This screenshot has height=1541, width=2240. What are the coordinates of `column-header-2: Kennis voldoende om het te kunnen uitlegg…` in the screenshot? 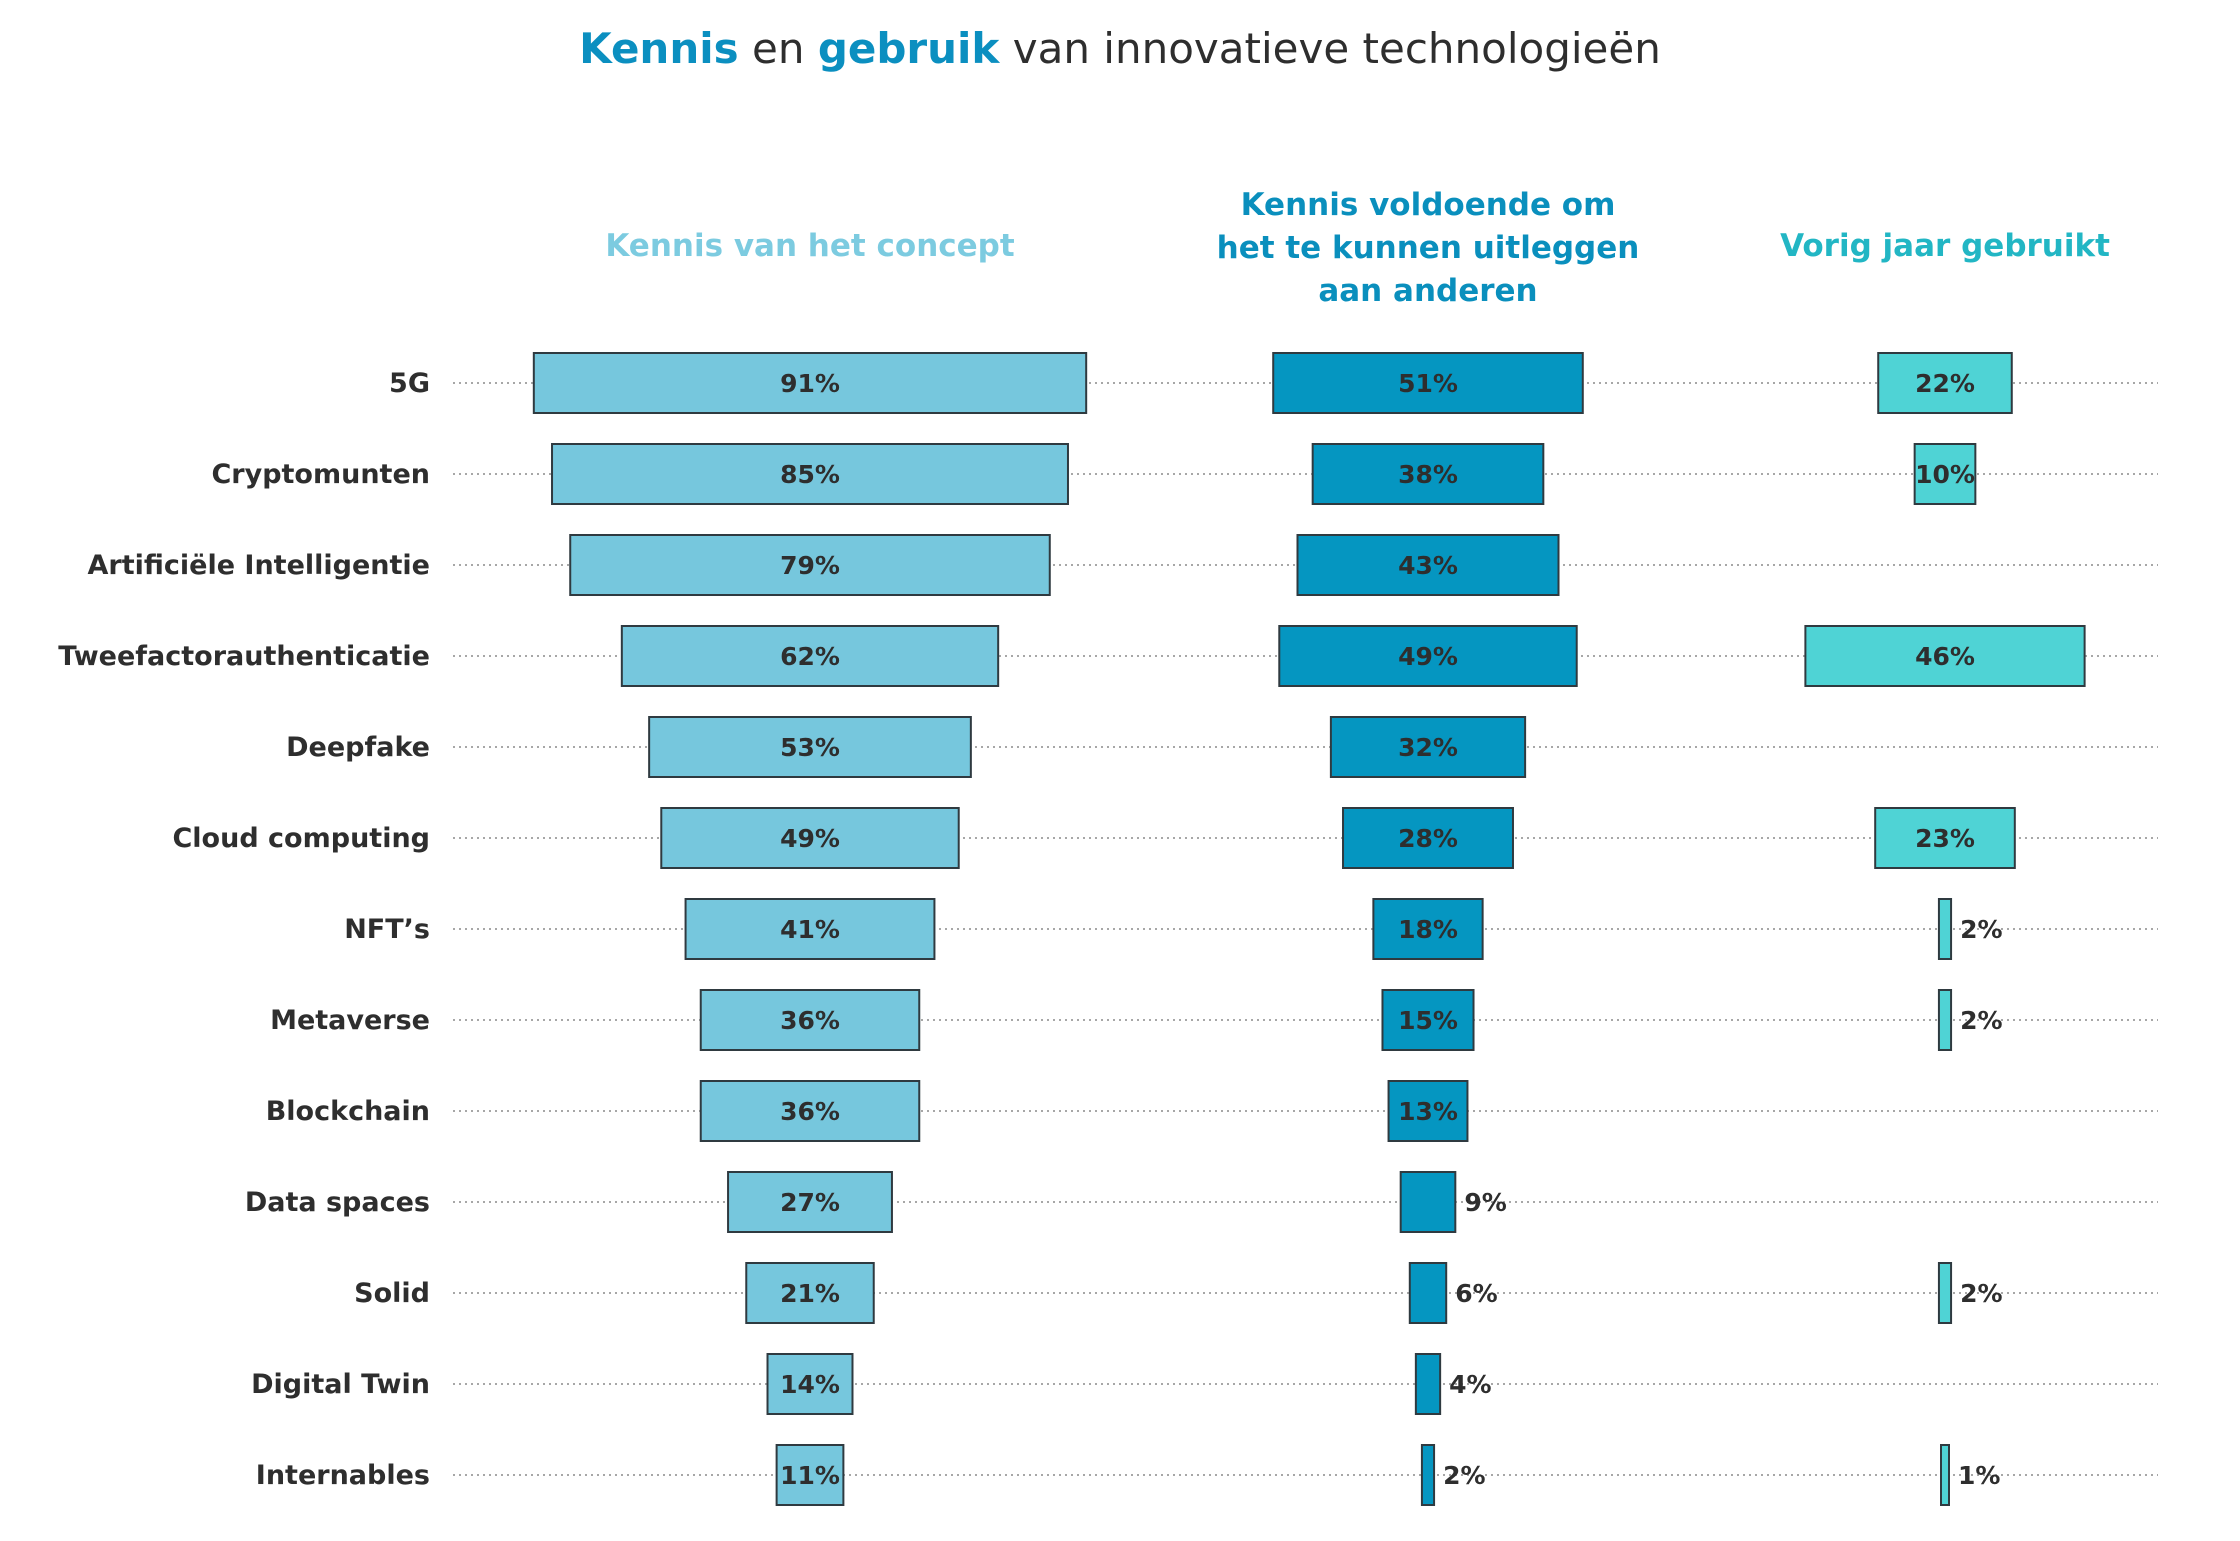 It's located at (1428, 248).